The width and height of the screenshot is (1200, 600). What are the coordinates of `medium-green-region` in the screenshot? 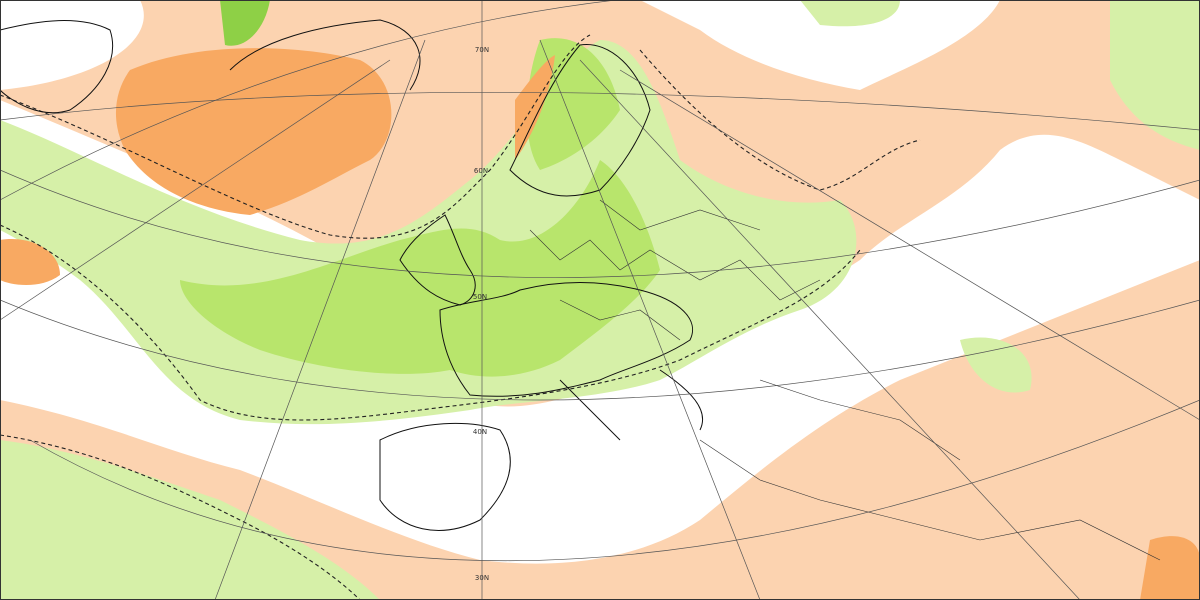 It's located at (420, 268).